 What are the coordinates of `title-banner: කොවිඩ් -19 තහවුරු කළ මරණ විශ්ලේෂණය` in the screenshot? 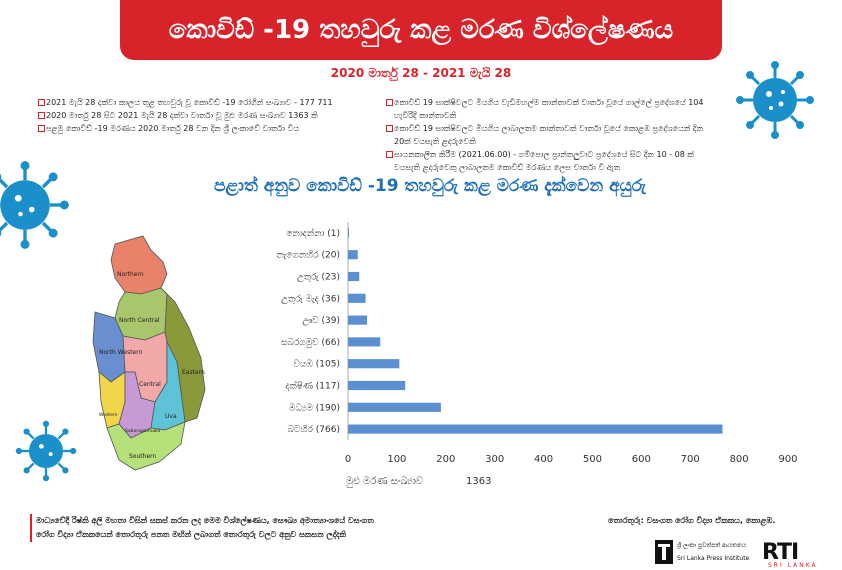 It's located at (421, 30).